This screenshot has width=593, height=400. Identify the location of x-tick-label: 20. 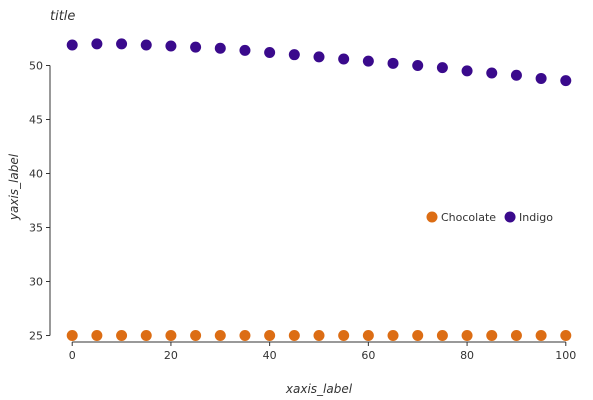
(171, 355).